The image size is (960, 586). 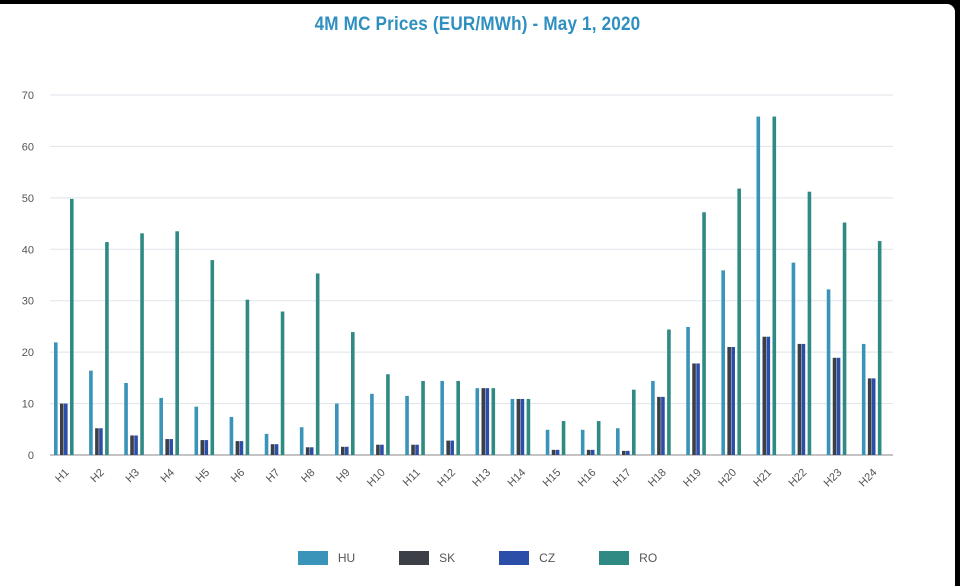 I want to click on legend-label-sk: SK, so click(x=447, y=558).